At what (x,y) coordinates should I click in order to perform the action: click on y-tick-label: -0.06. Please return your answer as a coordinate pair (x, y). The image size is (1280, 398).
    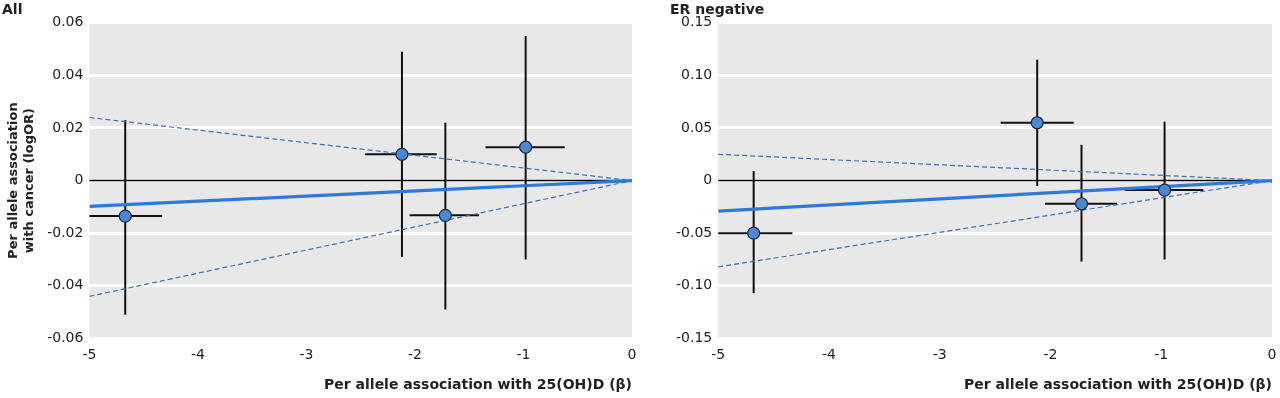
    Looking at the image, I should click on (65, 337).